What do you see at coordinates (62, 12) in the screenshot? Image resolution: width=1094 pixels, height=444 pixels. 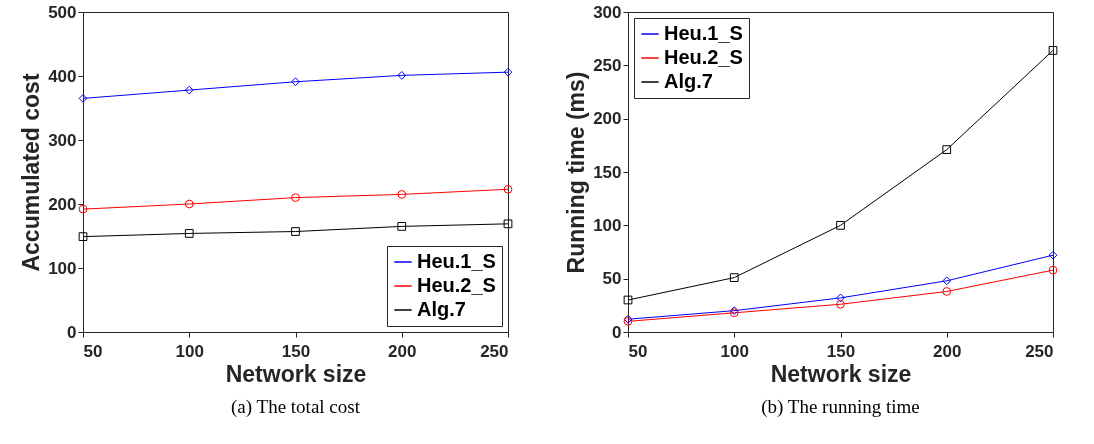 I see `y-tick-label: 500` at bounding box center [62, 12].